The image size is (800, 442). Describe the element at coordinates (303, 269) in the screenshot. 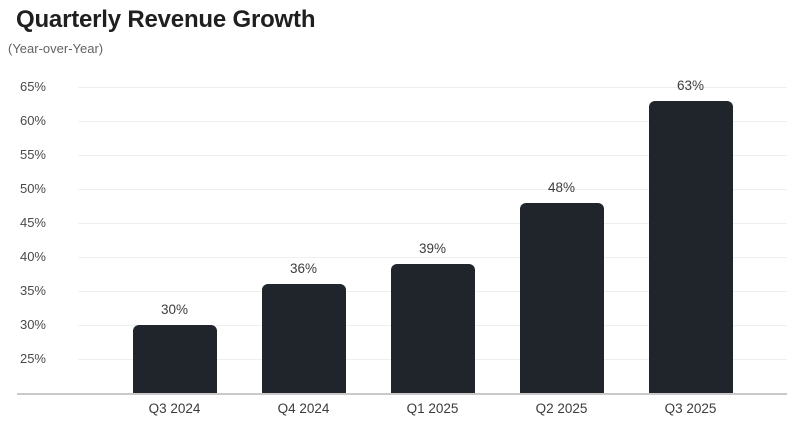

I see `value-label-q4-2024: 36%` at that location.